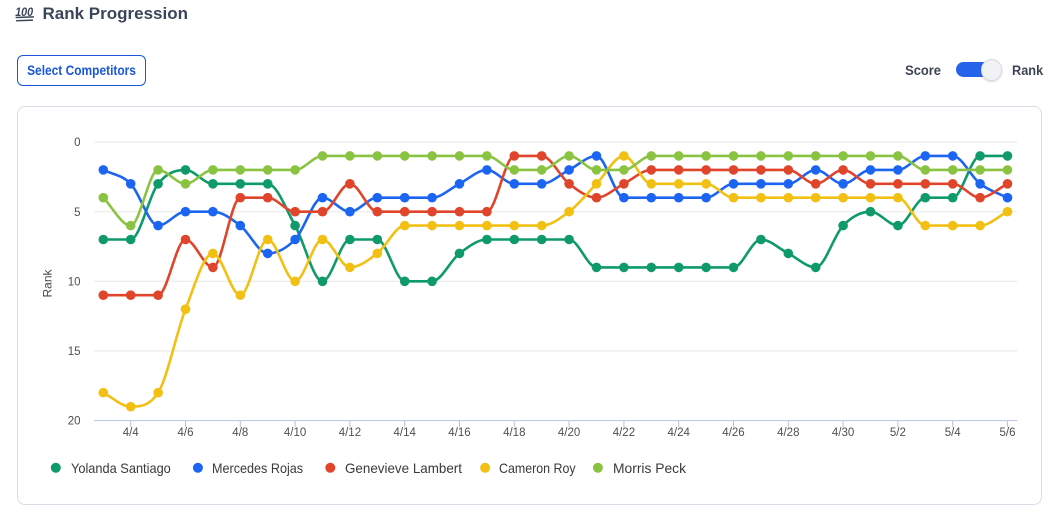 This screenshot has width=1063, height=518. I want to click on svg-text: 4/14, so click(405, 433).